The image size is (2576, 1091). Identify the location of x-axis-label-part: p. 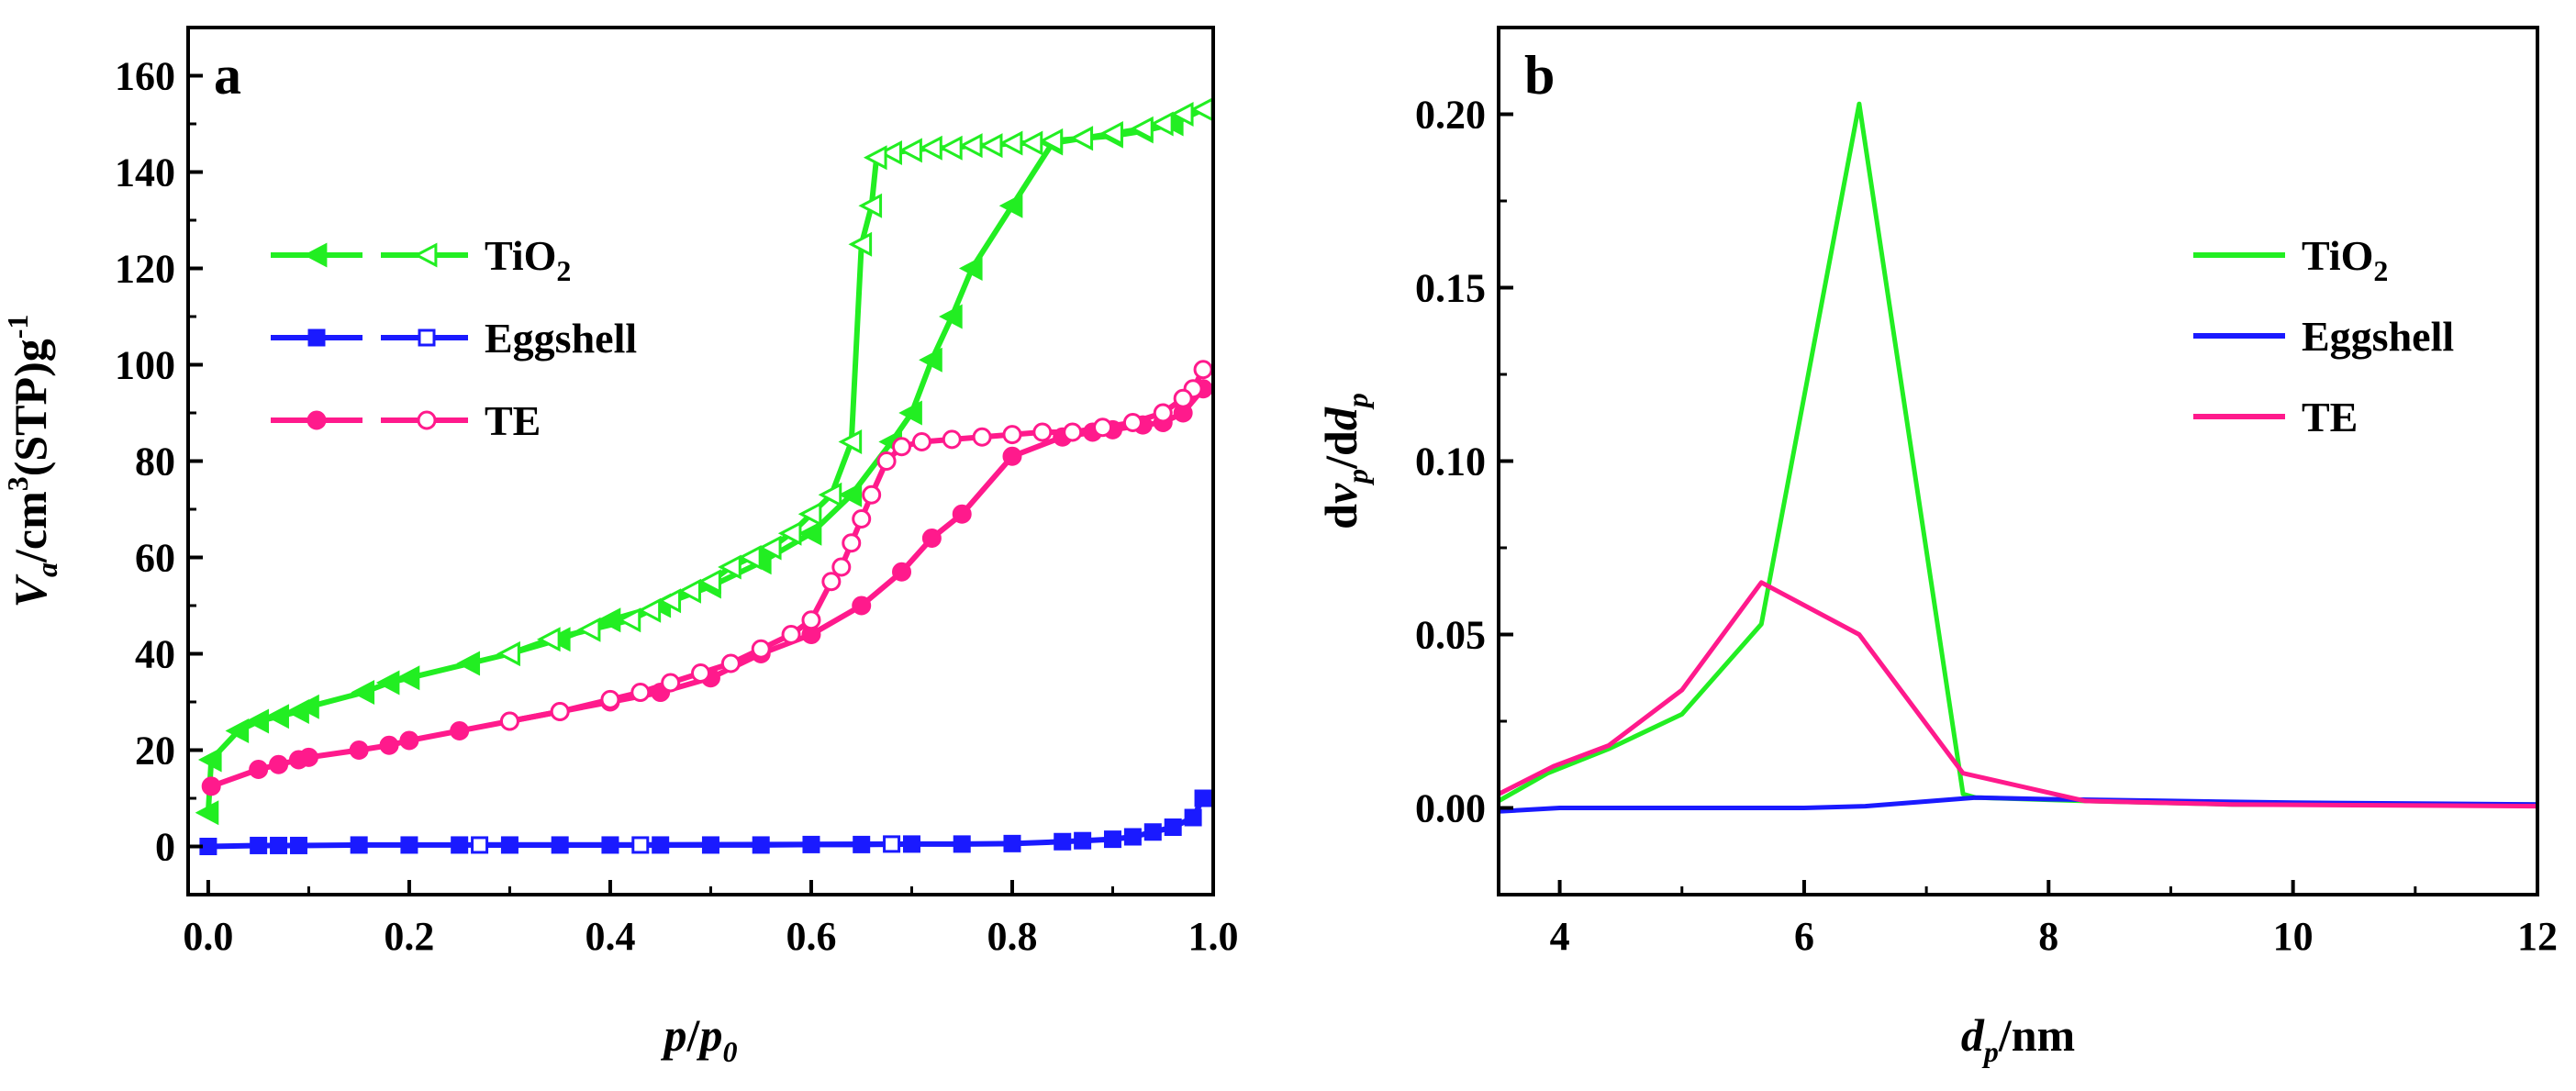
(709, 1035).